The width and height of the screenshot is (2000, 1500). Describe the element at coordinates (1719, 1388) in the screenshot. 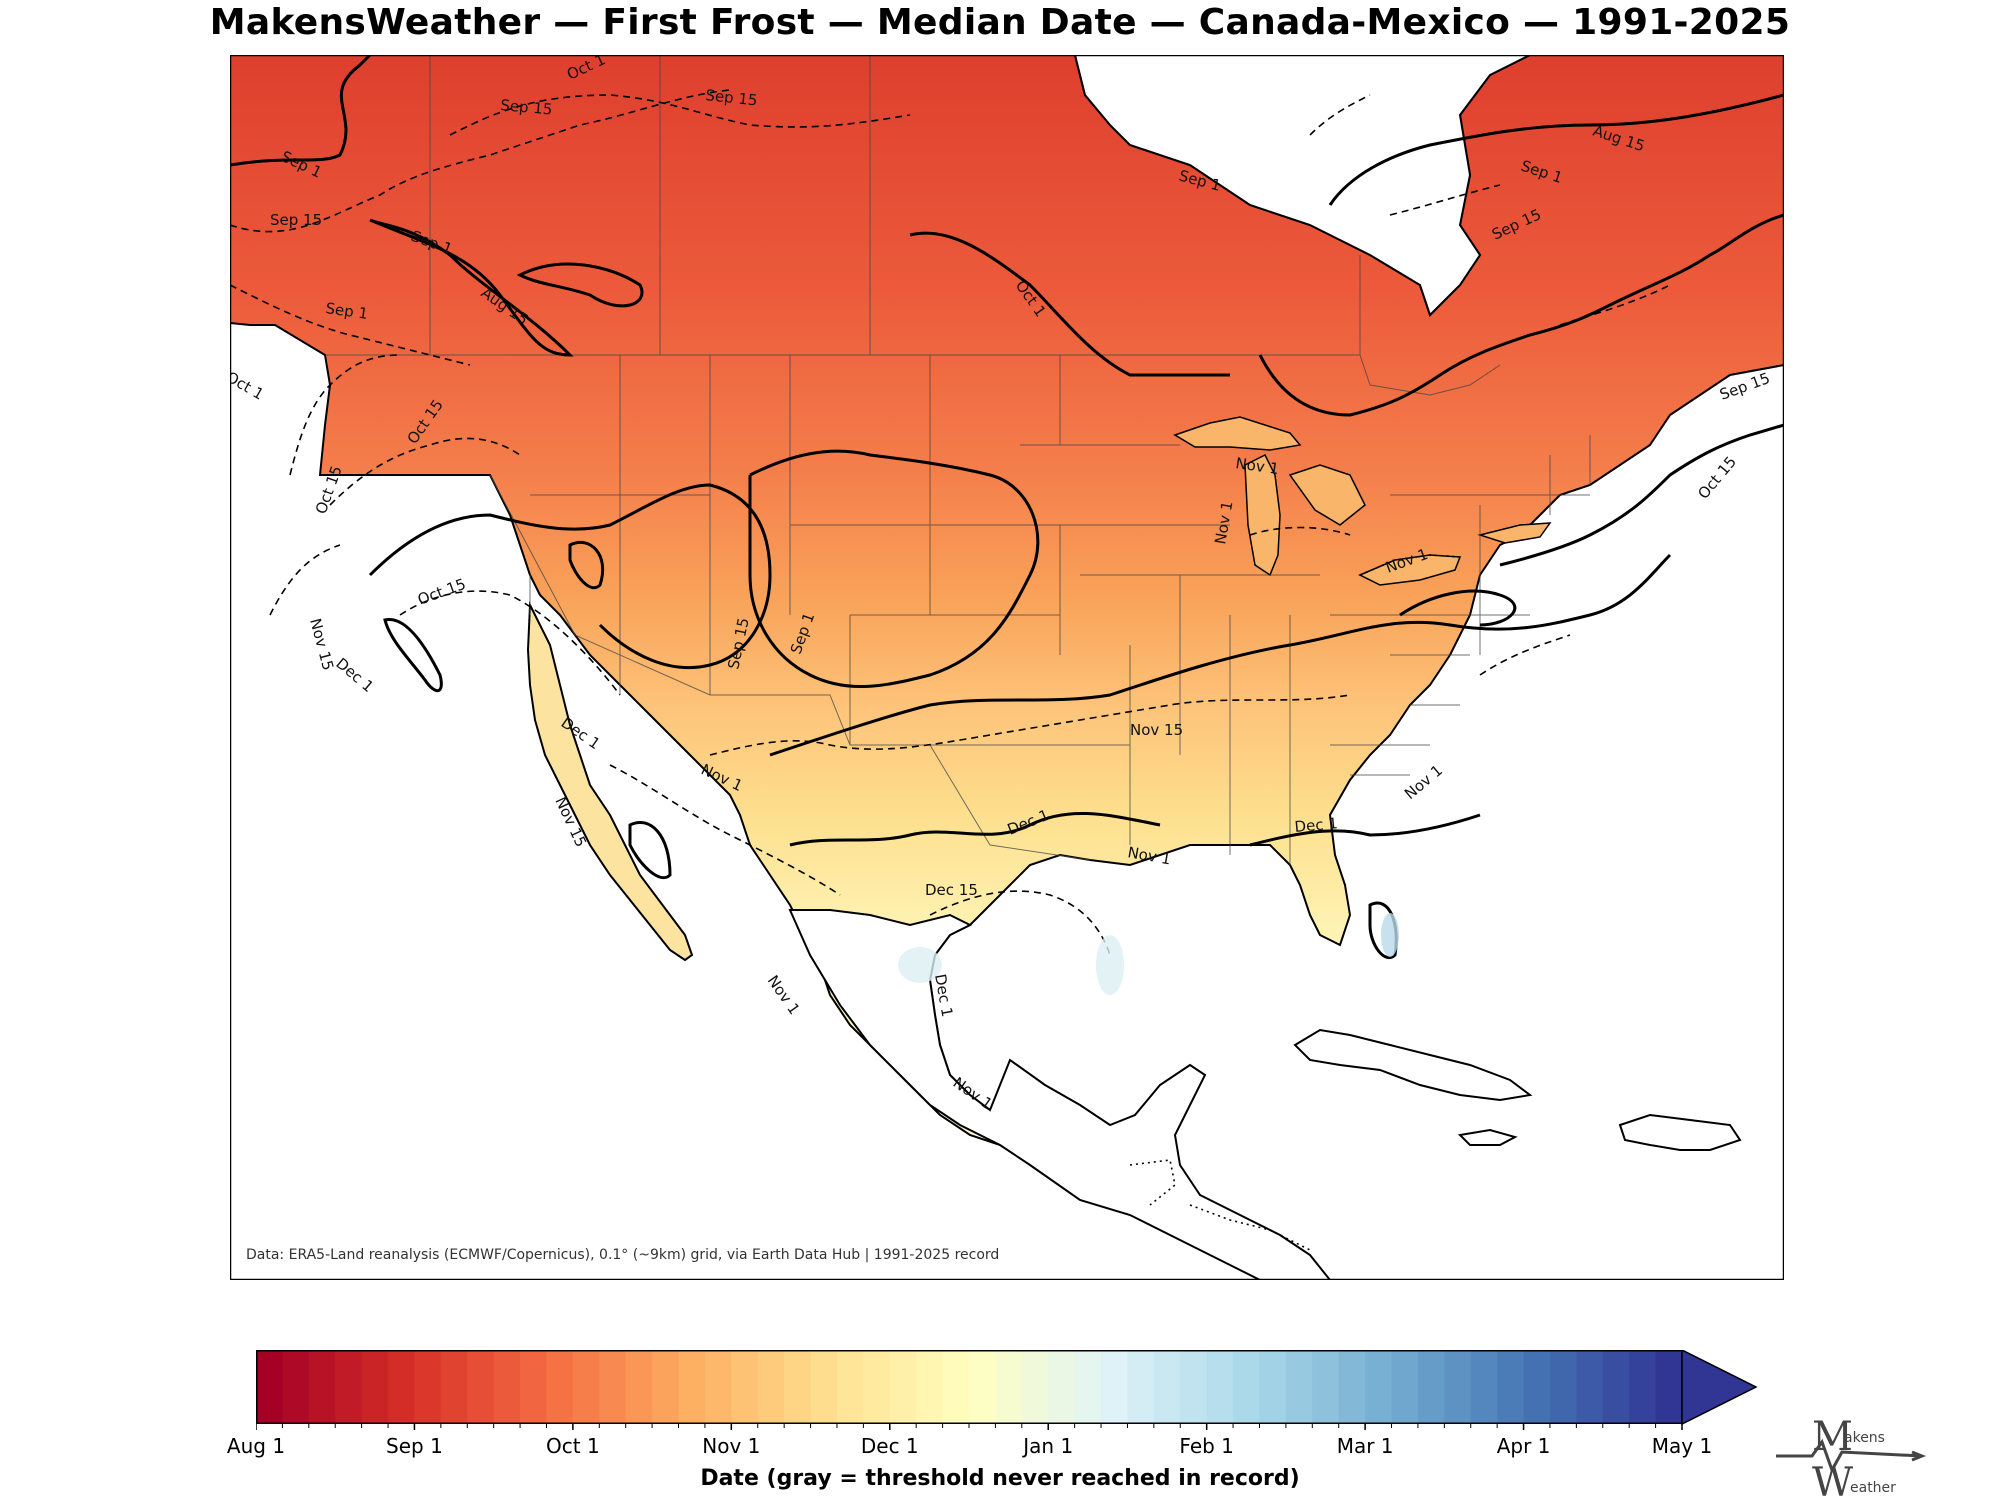

I see `colorbar-extend-arrow` at that location.